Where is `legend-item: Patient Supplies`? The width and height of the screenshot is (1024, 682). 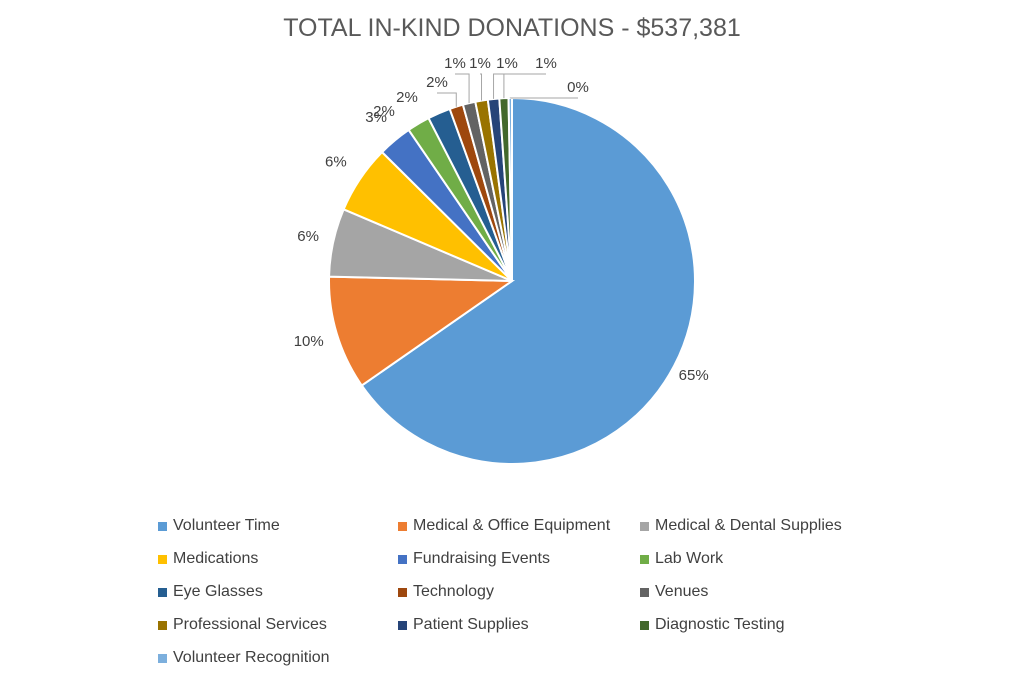
legend-item: Patient Supplies is located at coordinates (463, 625).